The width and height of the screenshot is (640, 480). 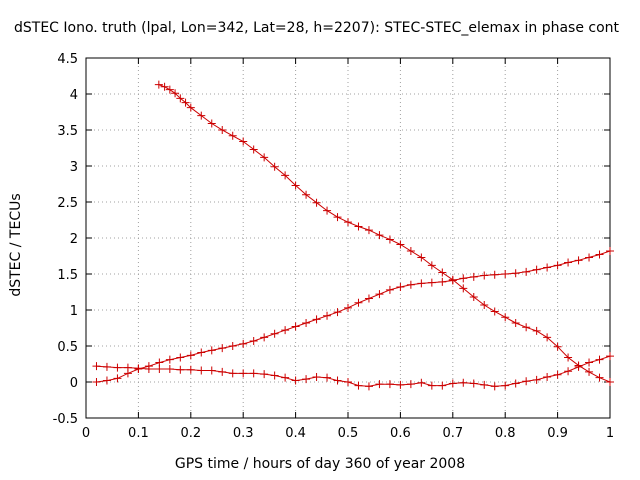 I want to click on y-tick-label: 4, so click(x=74, y=95).